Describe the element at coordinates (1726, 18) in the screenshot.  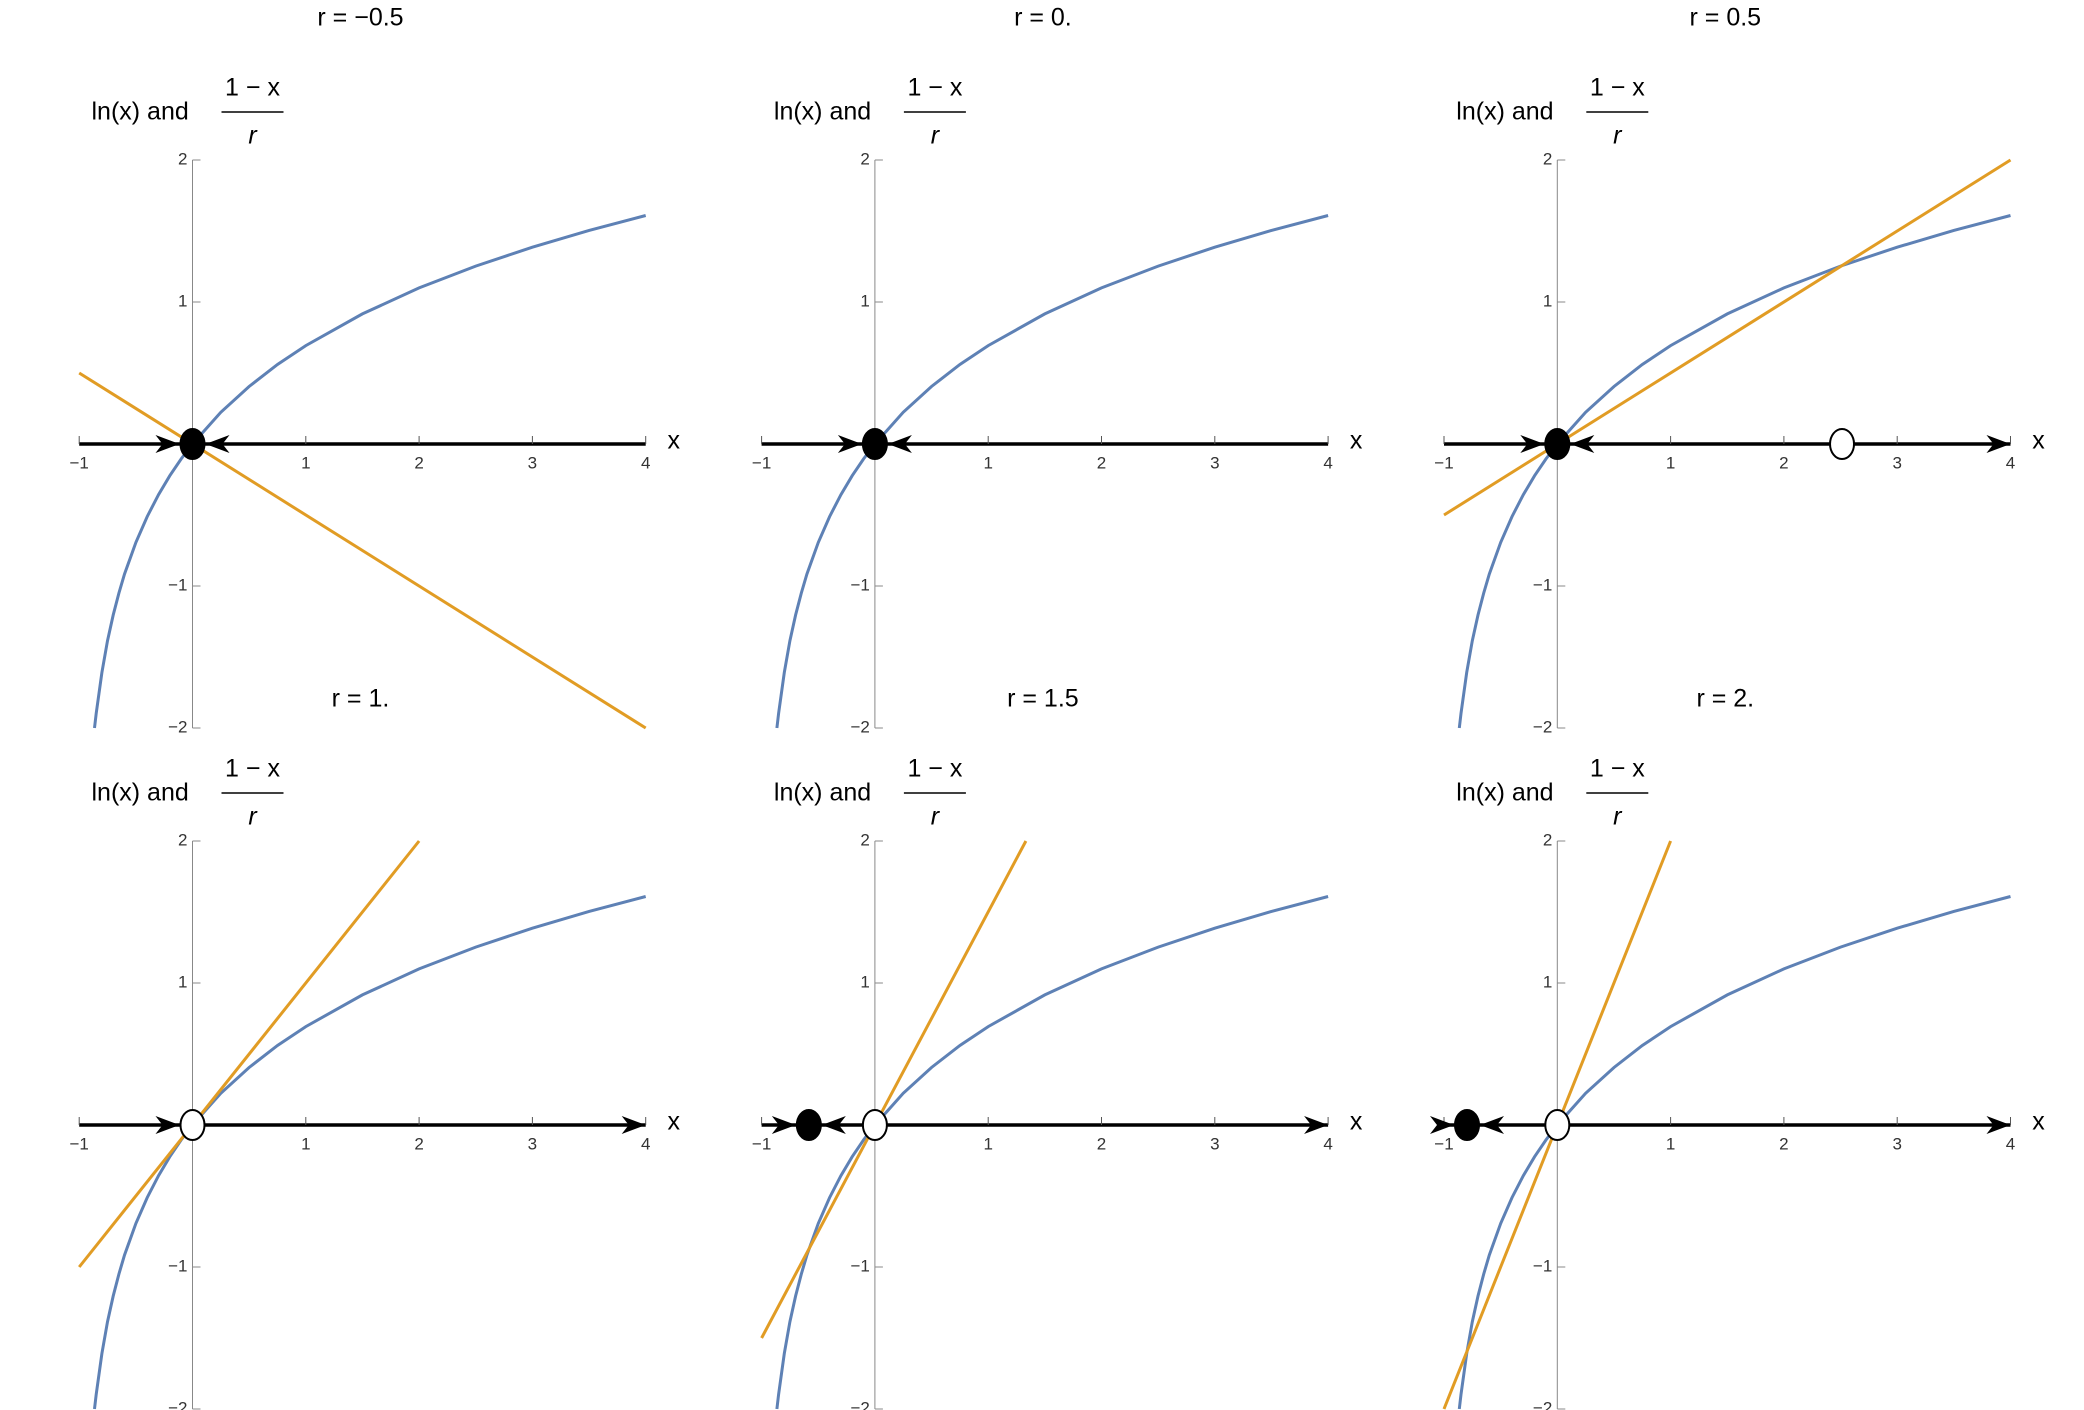
I see `panel-title: r = 0.5` at that location.